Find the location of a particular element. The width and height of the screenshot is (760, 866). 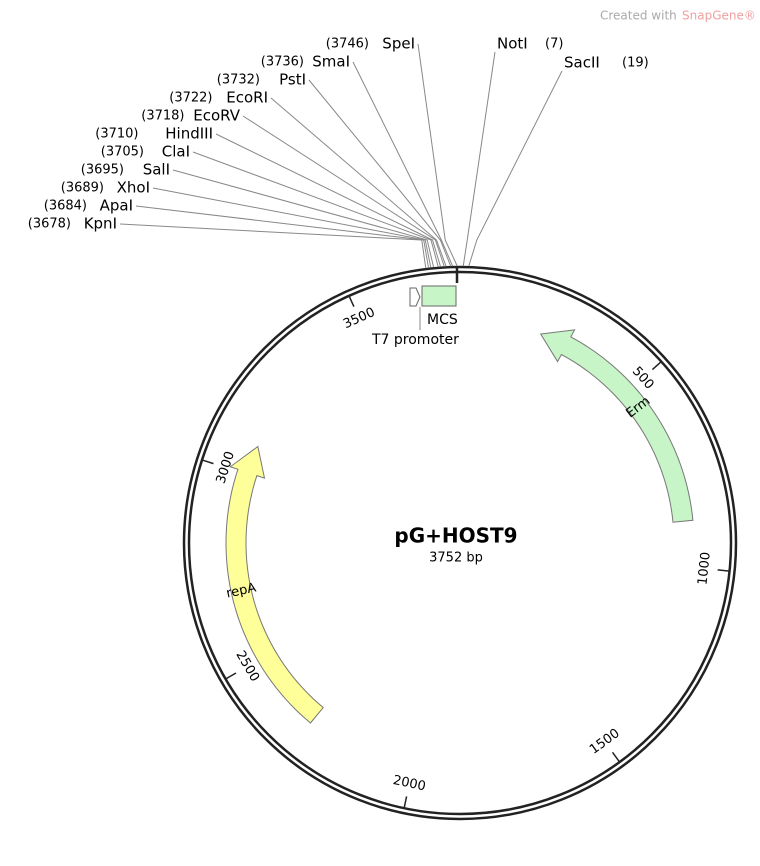

plasmid-length: 3752 bp is located at coordinates (456, 558).